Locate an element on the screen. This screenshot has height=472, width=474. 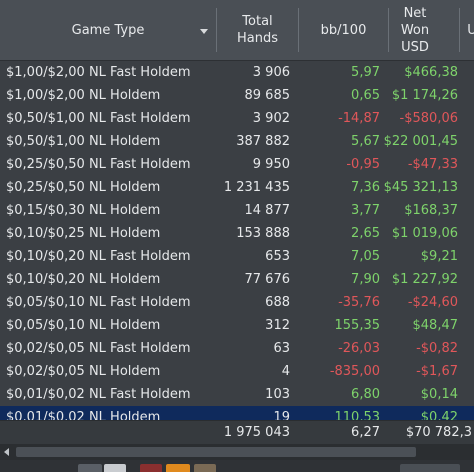
total-net-won: $70 782,3 is located at coordinates (438, 432).